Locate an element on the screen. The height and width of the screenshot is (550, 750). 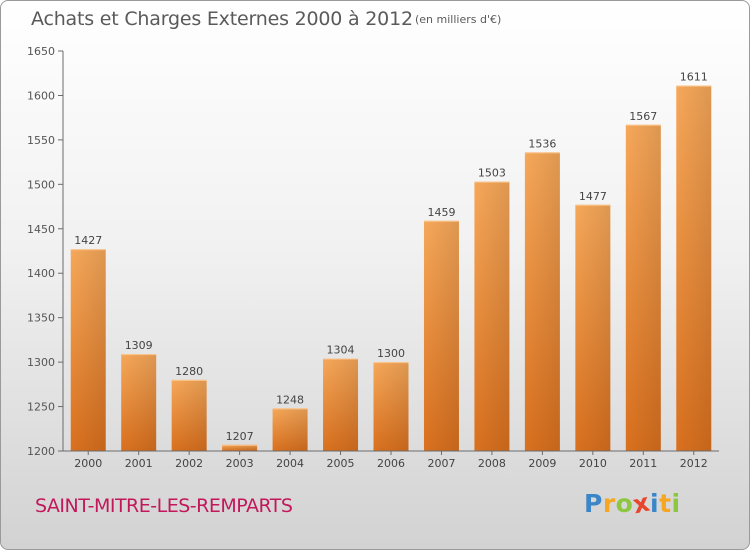
logo-letter: r is located at coordinates (609, 503).